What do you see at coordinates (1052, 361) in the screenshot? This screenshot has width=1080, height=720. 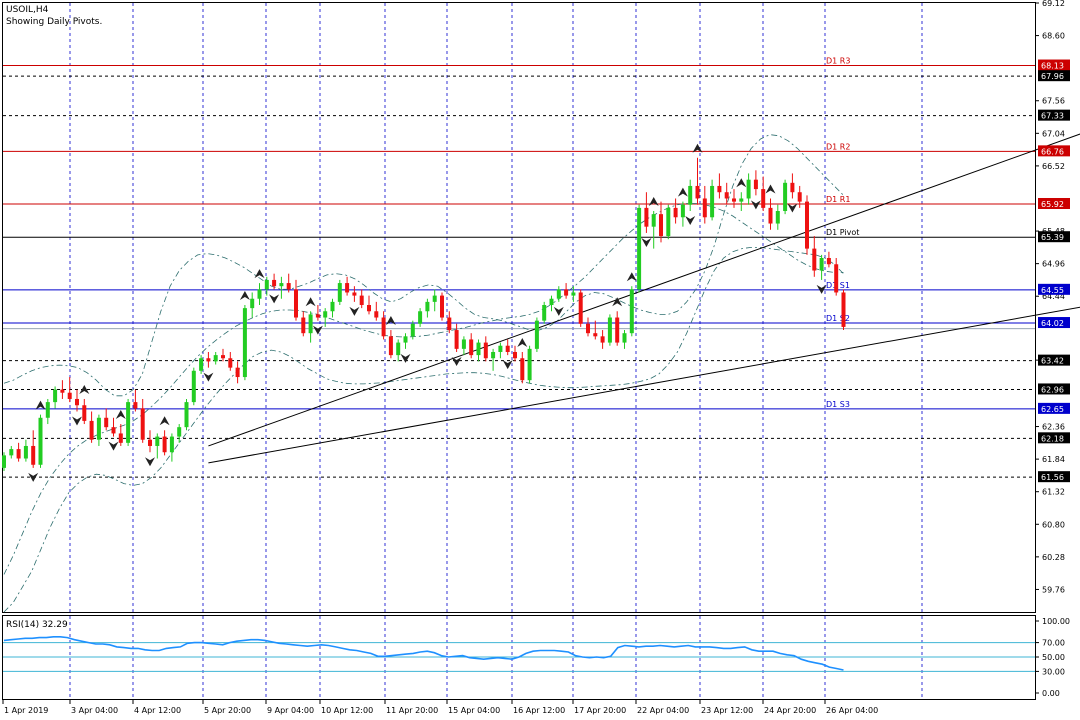 I see `price-level-value: 63.42` at bounding box center [1052, 361].